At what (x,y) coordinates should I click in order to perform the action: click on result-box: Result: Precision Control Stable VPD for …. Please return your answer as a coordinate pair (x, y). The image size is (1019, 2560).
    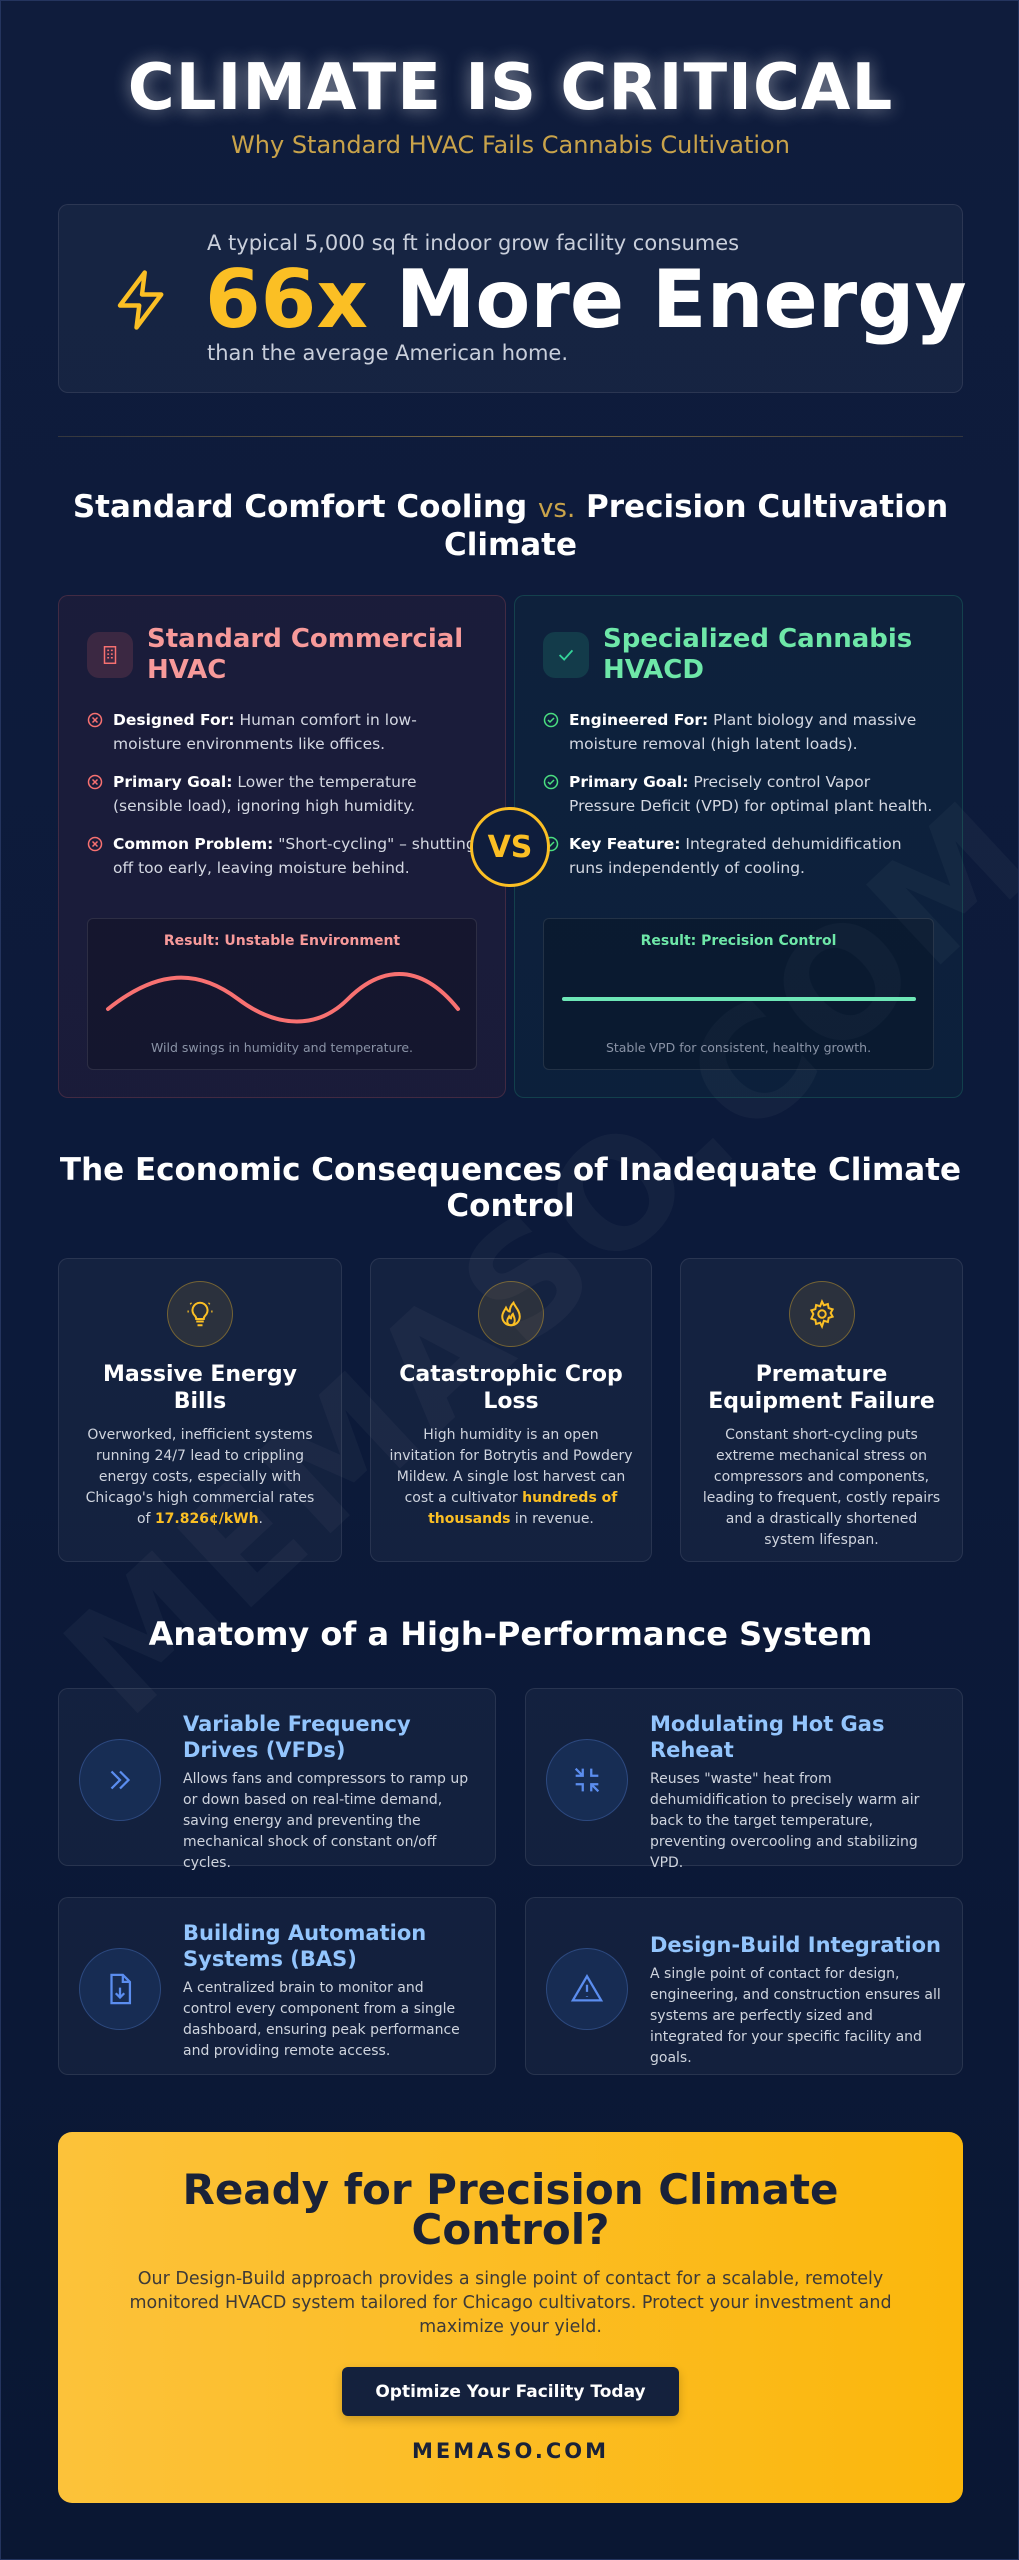
    Looking at the image, I should click on (738, 994).